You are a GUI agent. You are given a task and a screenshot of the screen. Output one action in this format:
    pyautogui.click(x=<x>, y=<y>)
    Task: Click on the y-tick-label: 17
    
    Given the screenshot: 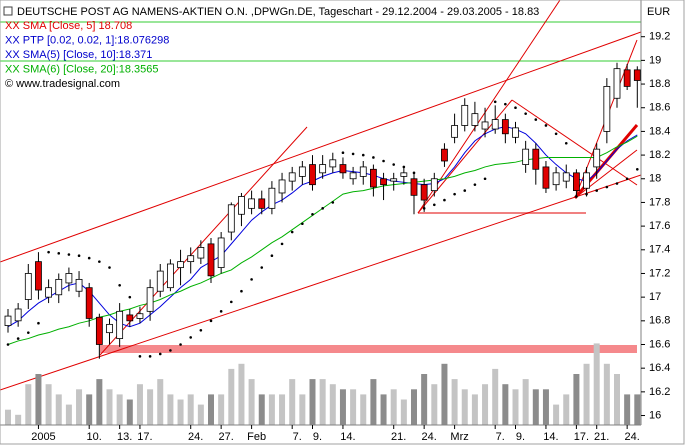 What is the action you would take?
    pyautogui.click(x=655, y=297)
    